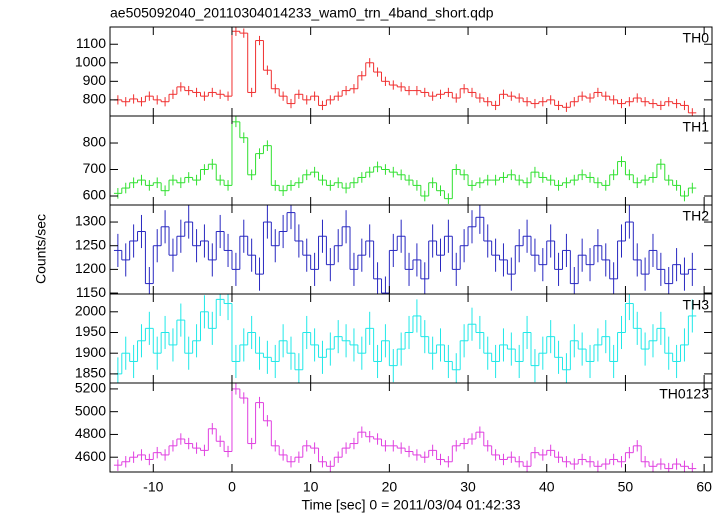 The height and width of the screenshot is (516, 726). What do you see at coordinates (626, 487) in the screenshot?
I see `x-tick-label: 50` at bounding box center [626, 487].